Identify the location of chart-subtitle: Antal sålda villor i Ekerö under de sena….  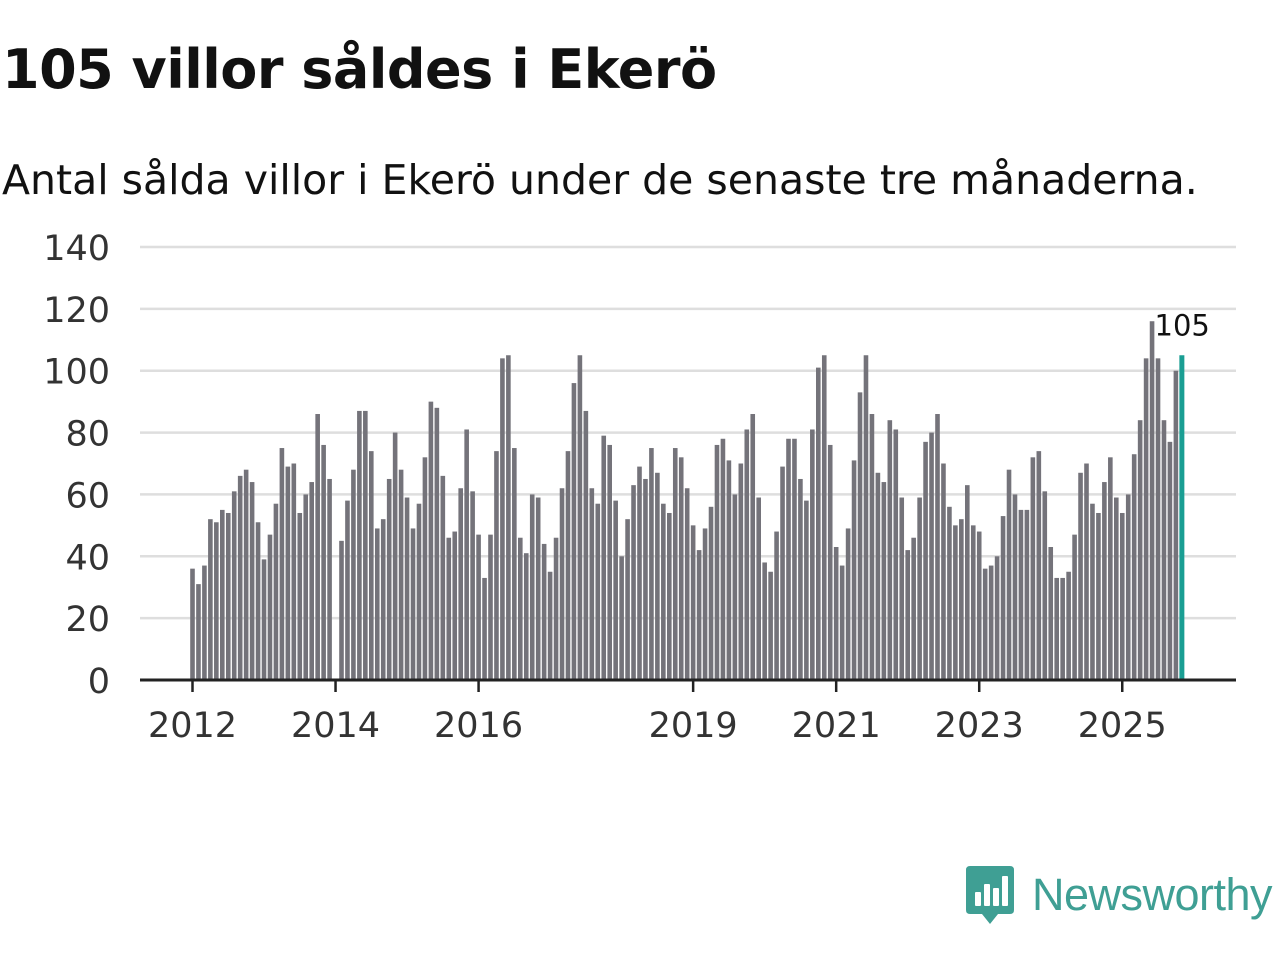
(600, 180).